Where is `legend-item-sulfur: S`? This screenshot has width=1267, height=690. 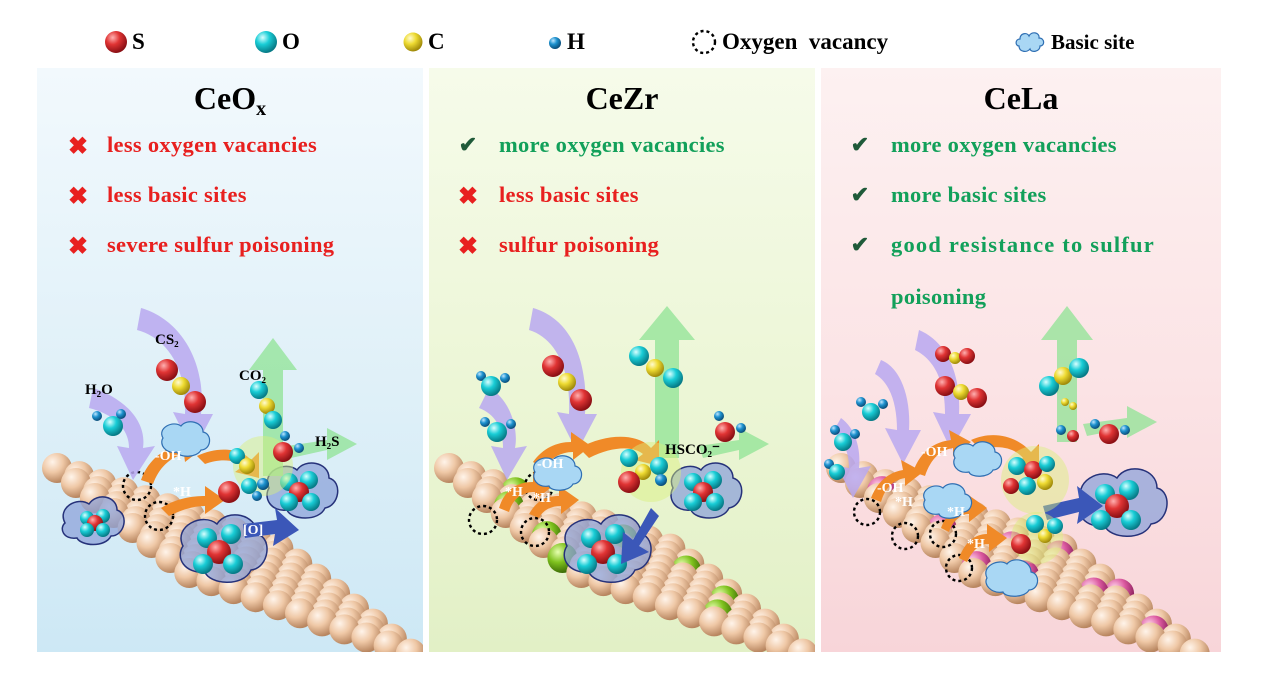
legend-item-sulfur: S is located at coordinates (124, 42).